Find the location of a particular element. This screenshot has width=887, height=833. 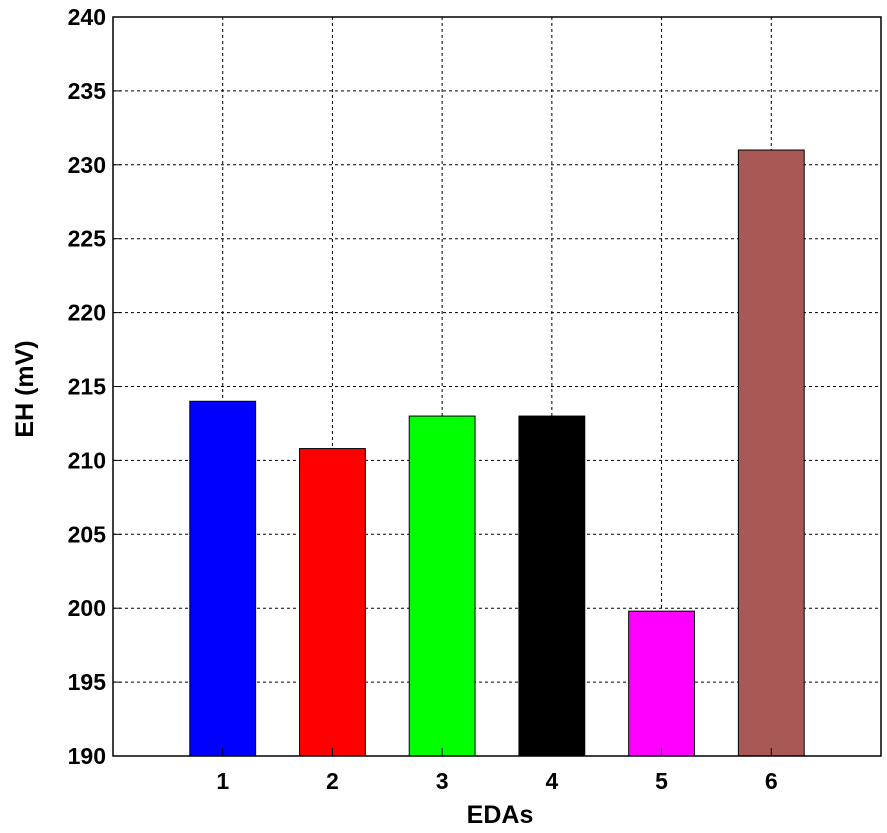

y-tick-labels: 190 195 200 205 210 215 220 225 230 235 240 is located at coordinates (87, 386).